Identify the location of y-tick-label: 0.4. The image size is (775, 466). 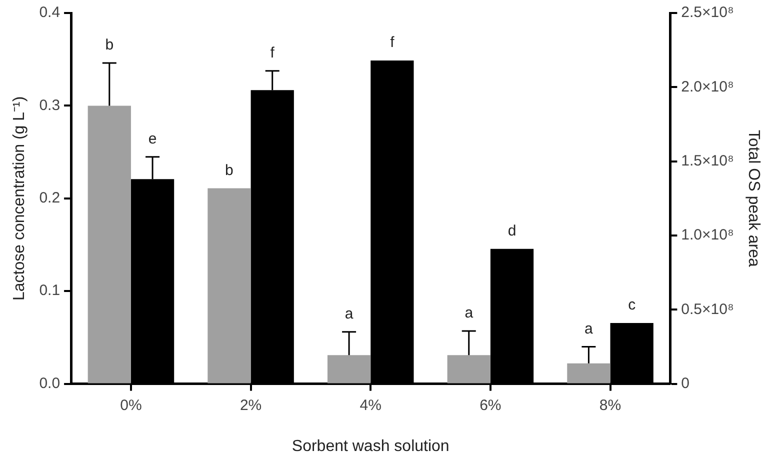
(49, 13).